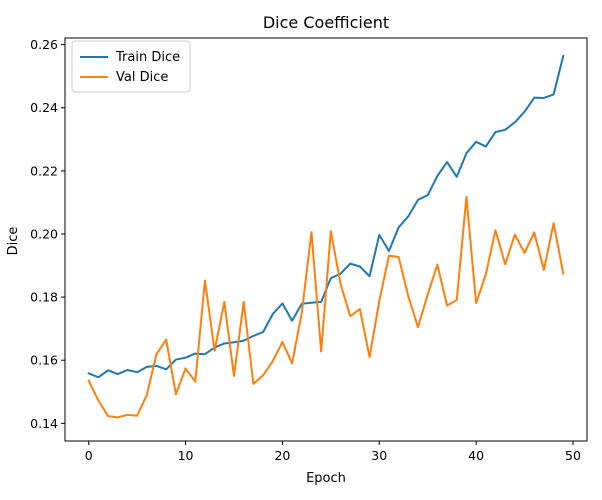  What do you see at coordinates (379, 455) in the screenshot?
I see `x-tick-label: 30` at bounding box center [379, 455].